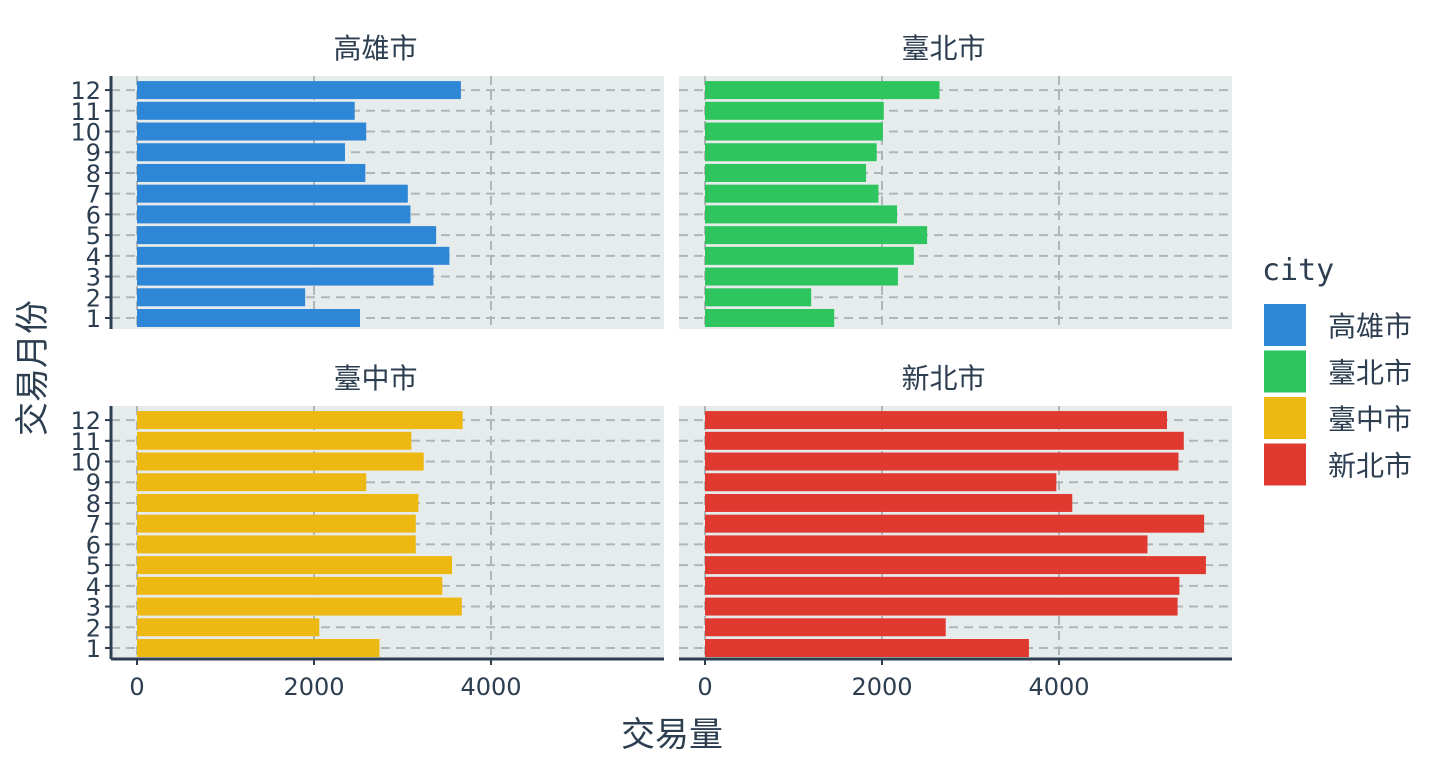 Image resolution: width=1440 pixels, height=768 pixels. What do you see at coordinates (375, 48) in the screenshot?
I see `facet-title: 高雄市` at bounding box center [375, 48].